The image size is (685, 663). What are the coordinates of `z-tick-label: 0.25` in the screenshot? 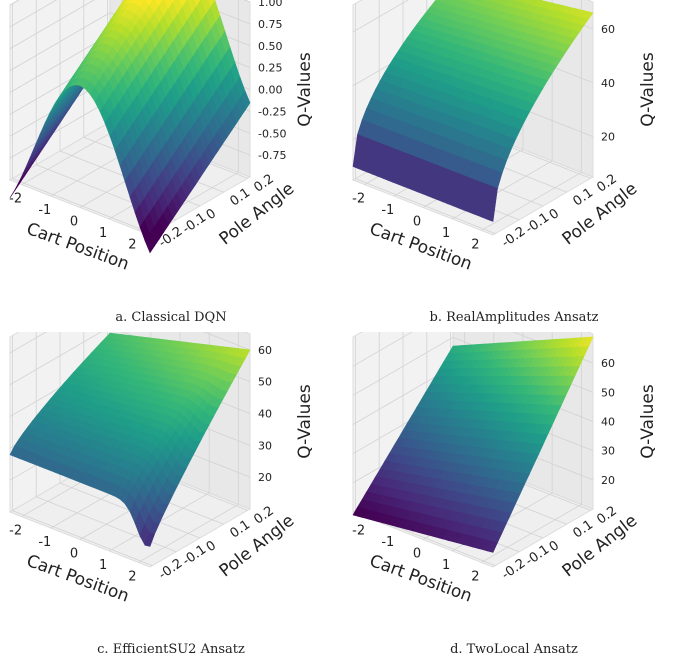 It's located at (270, 68).